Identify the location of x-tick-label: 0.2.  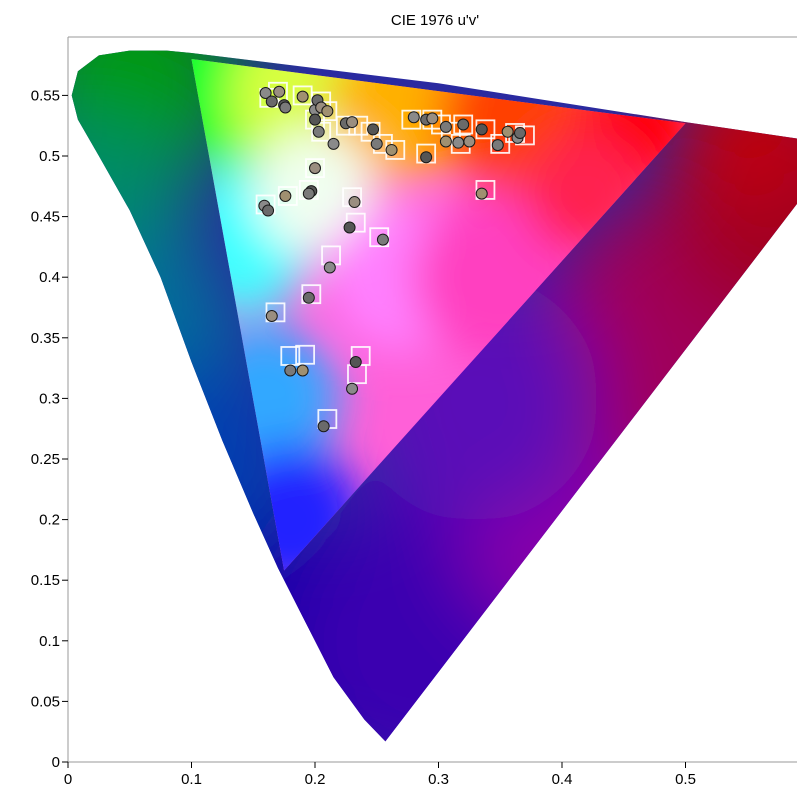
(315, 779).